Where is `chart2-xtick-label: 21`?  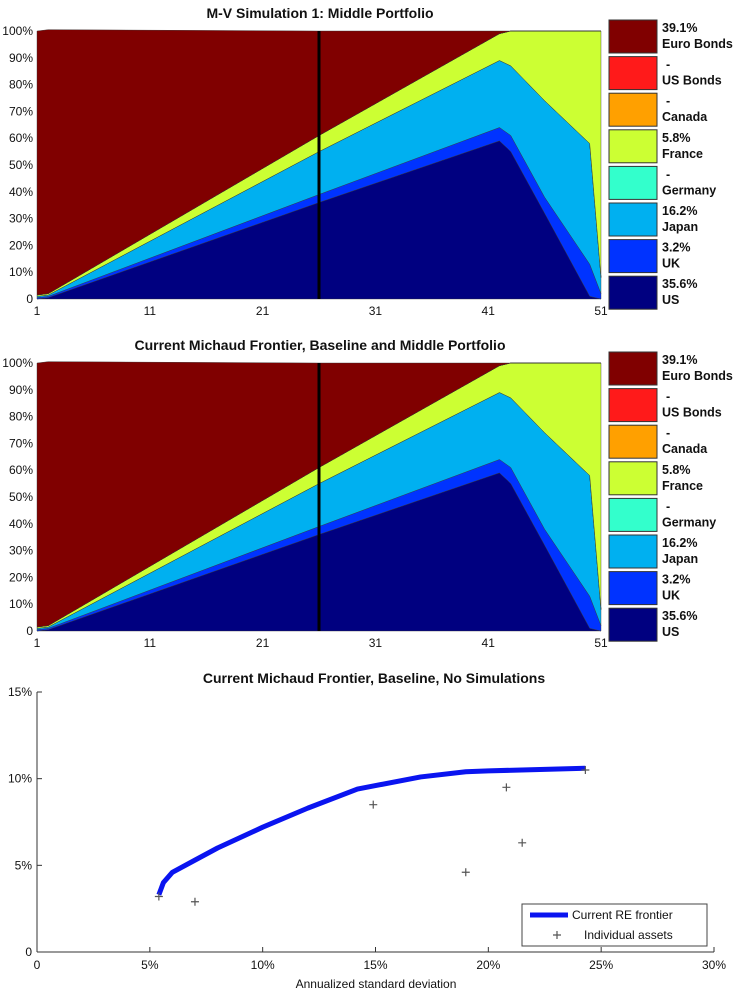
chart2-xtick-label: 21 is located at coordinates (263, 643).